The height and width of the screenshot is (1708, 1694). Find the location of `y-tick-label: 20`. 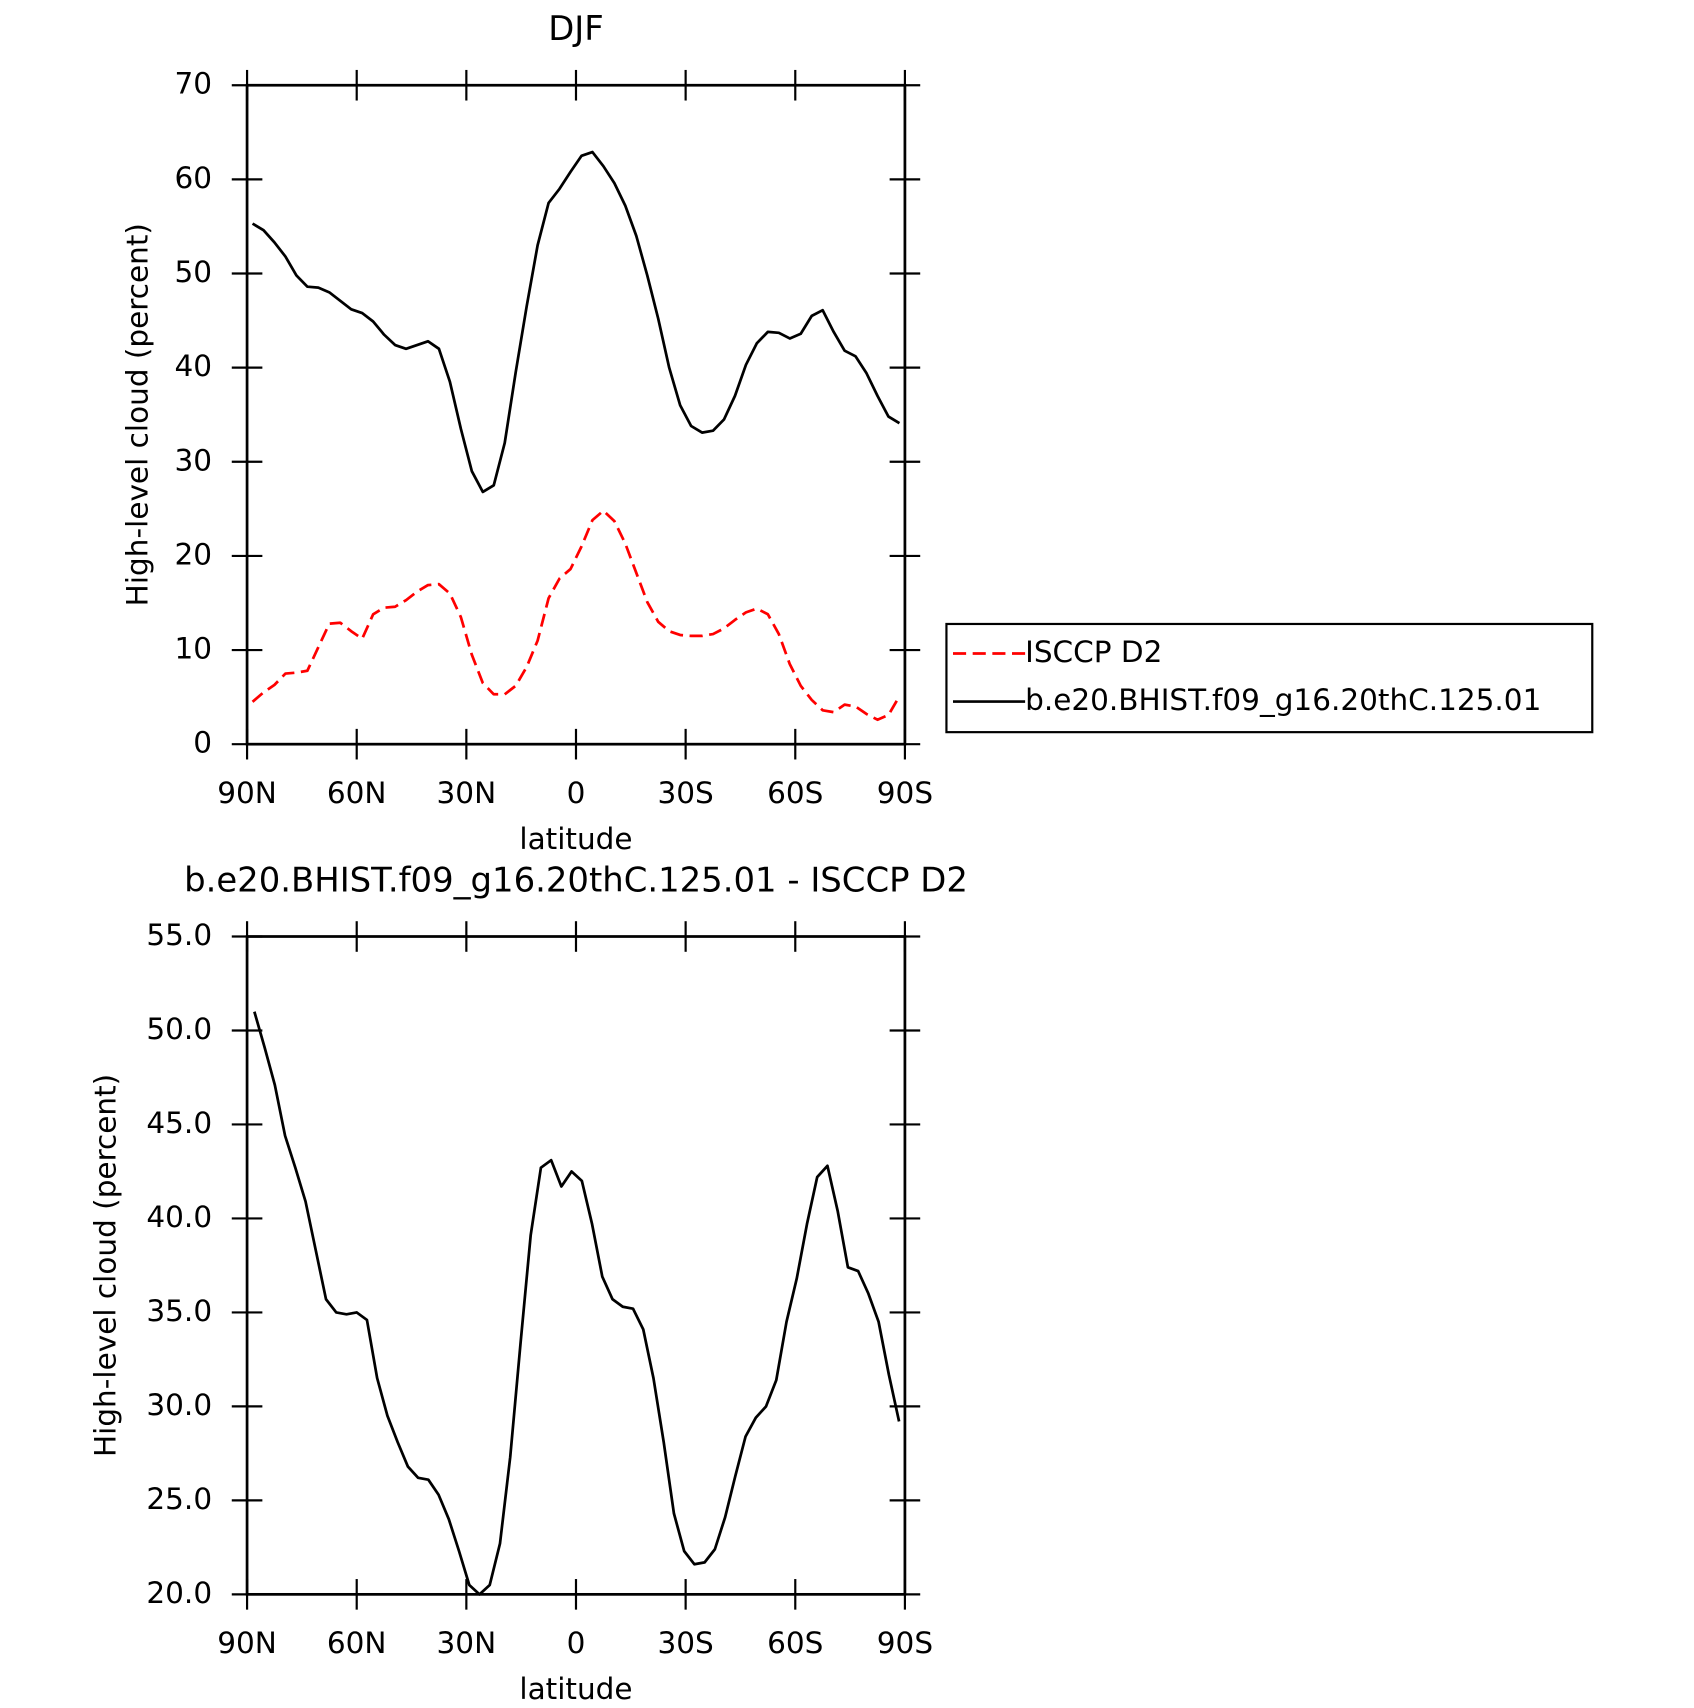

y-tick-label: 20 is located at coordinates (194, 554).